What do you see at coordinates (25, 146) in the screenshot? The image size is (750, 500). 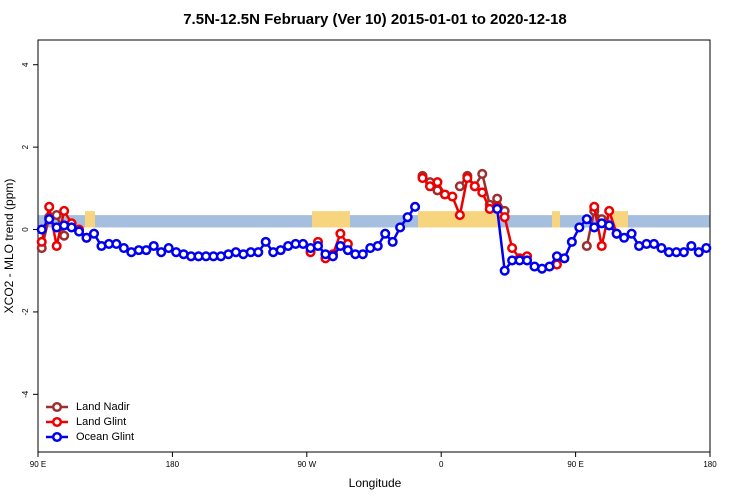 I see `y-tick-label: 2` at bounding box center [25, 146].